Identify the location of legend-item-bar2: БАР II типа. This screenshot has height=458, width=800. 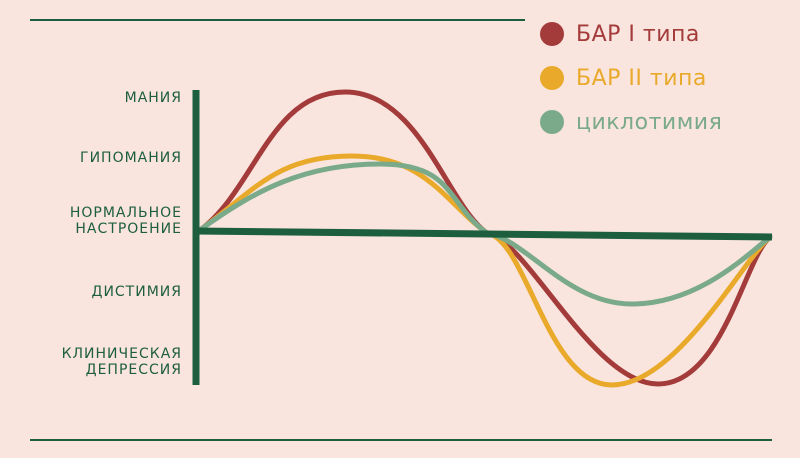
(631, 78).